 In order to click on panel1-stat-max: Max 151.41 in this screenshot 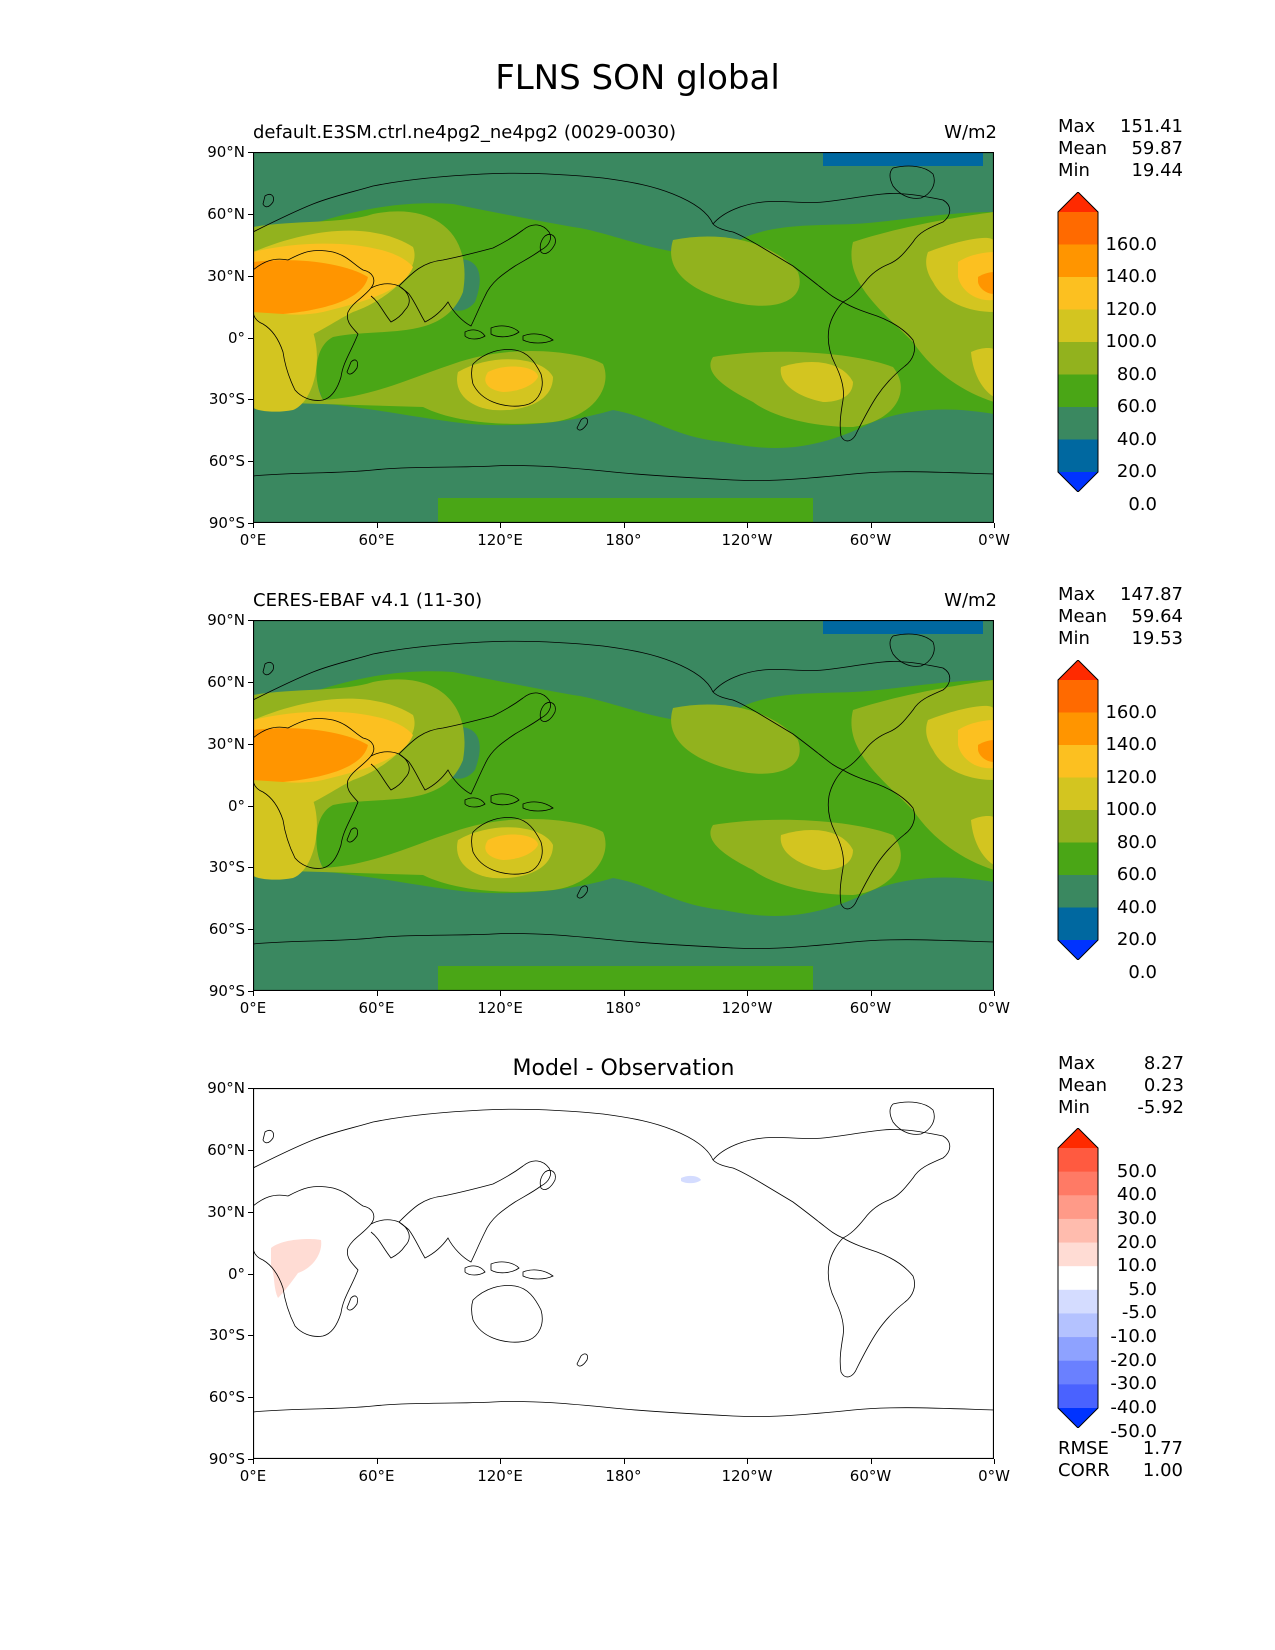, I will do `click(1120, 126)`.